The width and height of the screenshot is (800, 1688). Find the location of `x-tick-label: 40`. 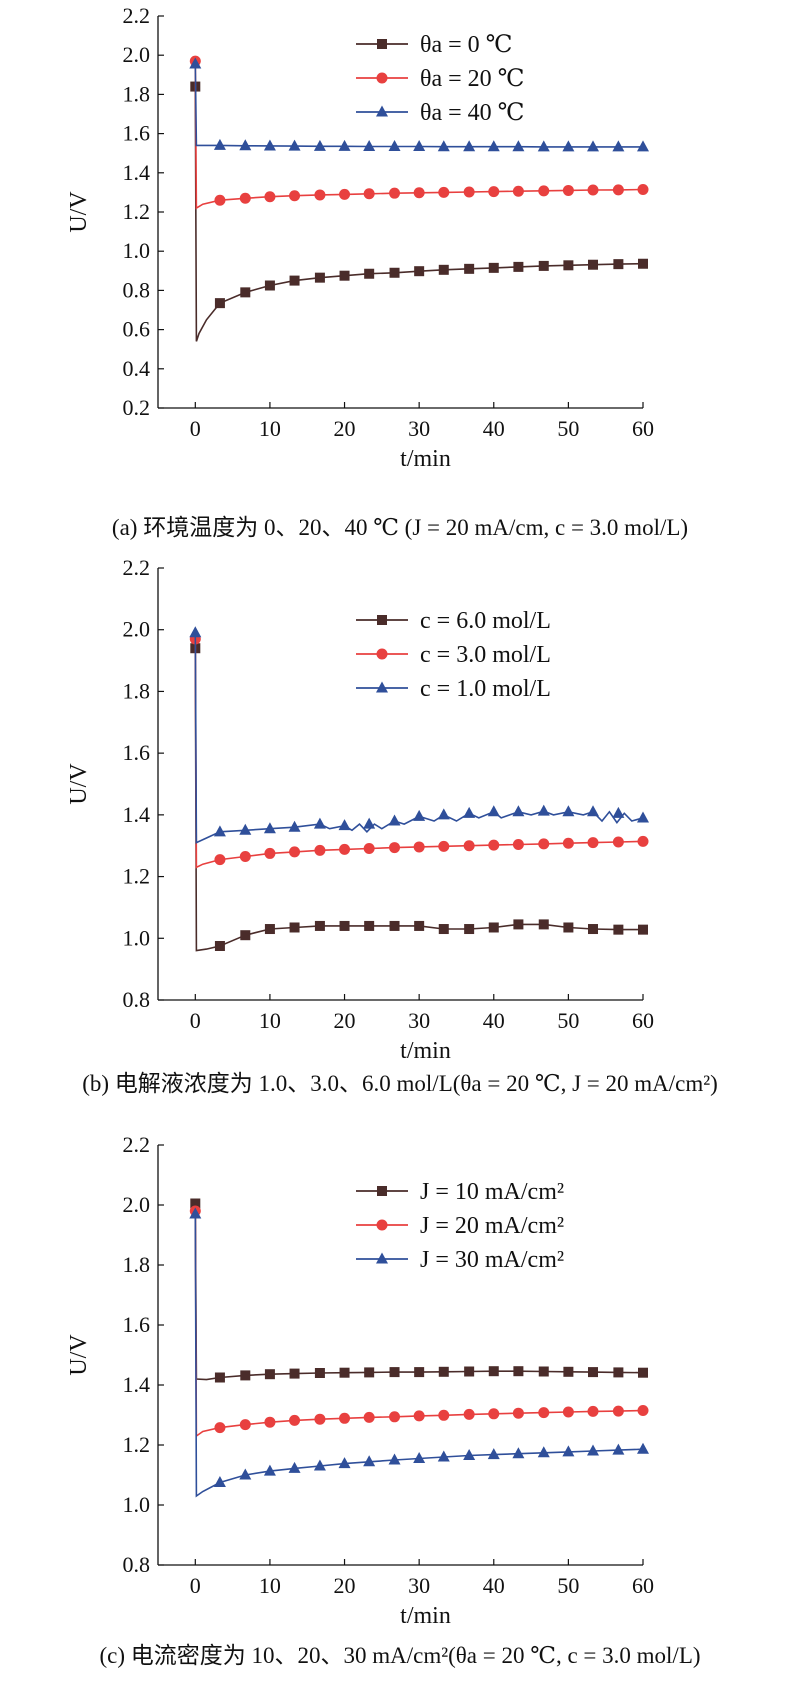

x-tick-label: 40 is located at coordinates (494, 1585).